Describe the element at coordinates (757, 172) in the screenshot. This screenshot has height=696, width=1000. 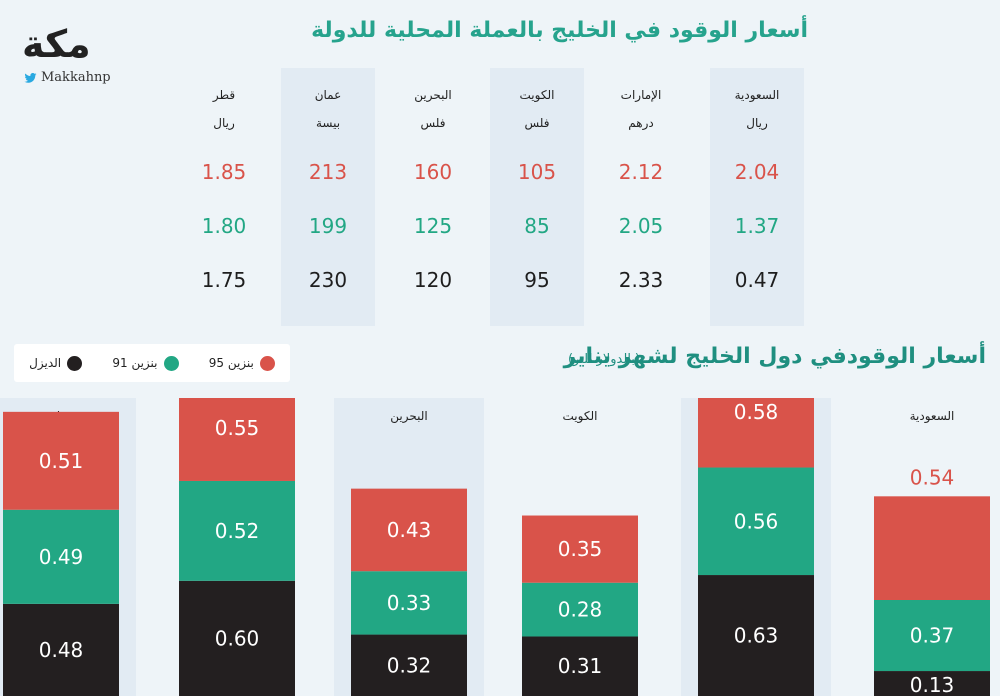
I see `table-cell-petrol95: 2.04` at that location.